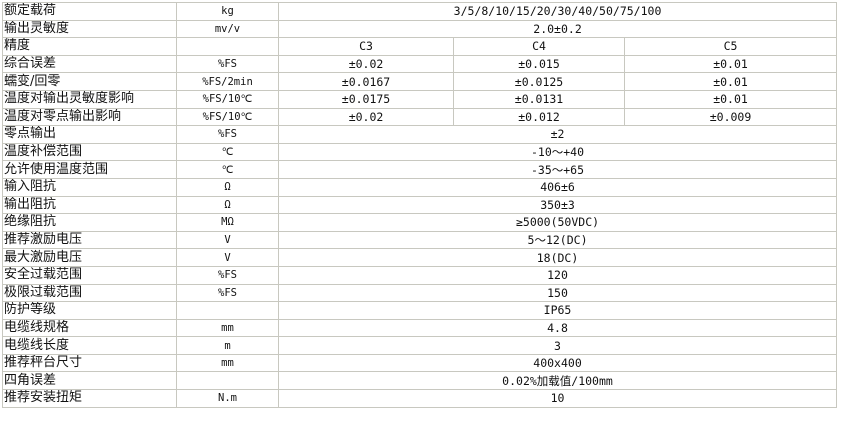 This screenshot has height=433, width=841. I want to click on table-row: 极限过载范围 %FS 150, so click(420, 293).